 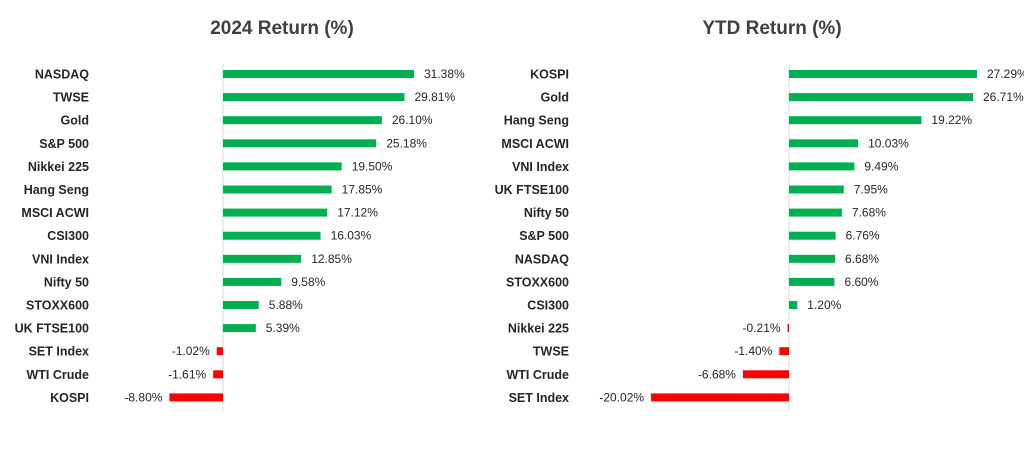 I want to click on value-label: 29.81%, so click(x=434, y=97).